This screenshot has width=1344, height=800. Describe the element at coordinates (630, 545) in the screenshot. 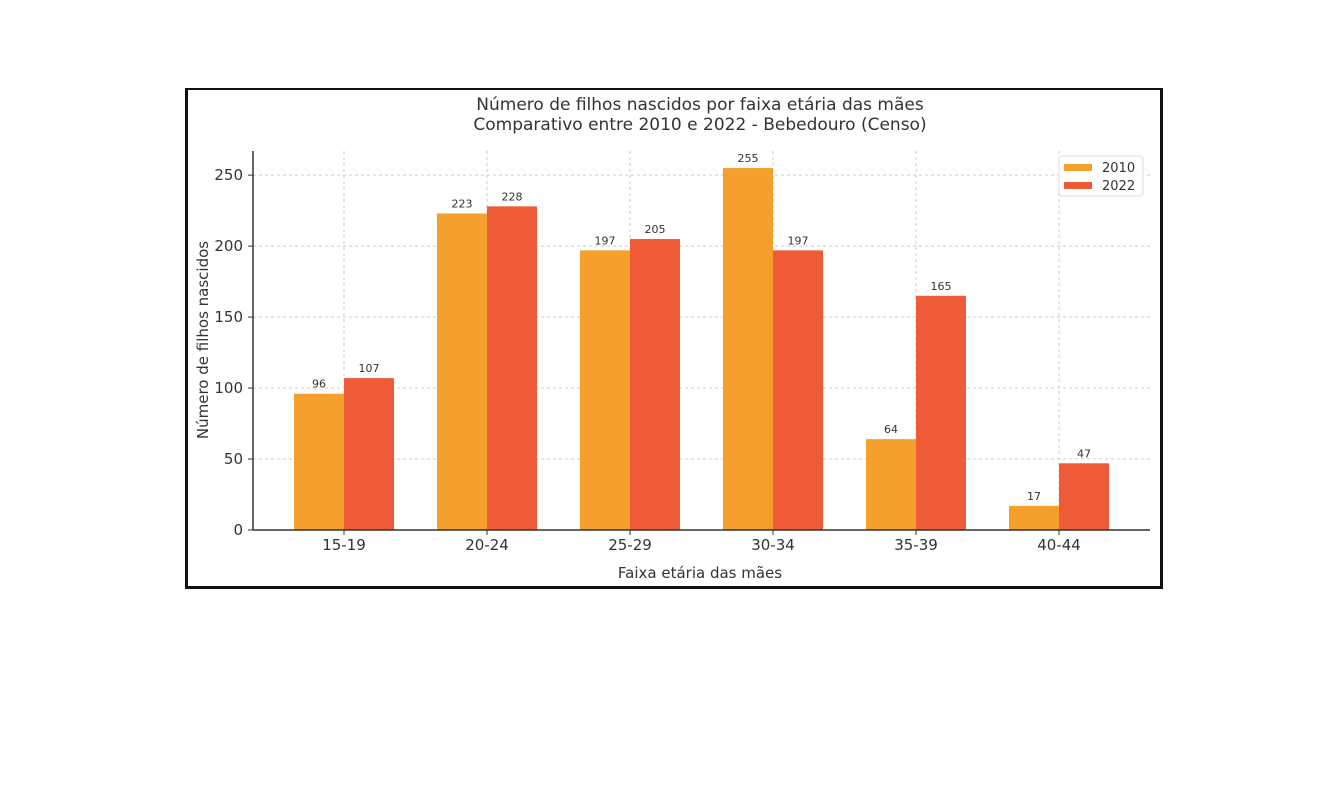

I see `x-tick-label: 25-29` at that location.